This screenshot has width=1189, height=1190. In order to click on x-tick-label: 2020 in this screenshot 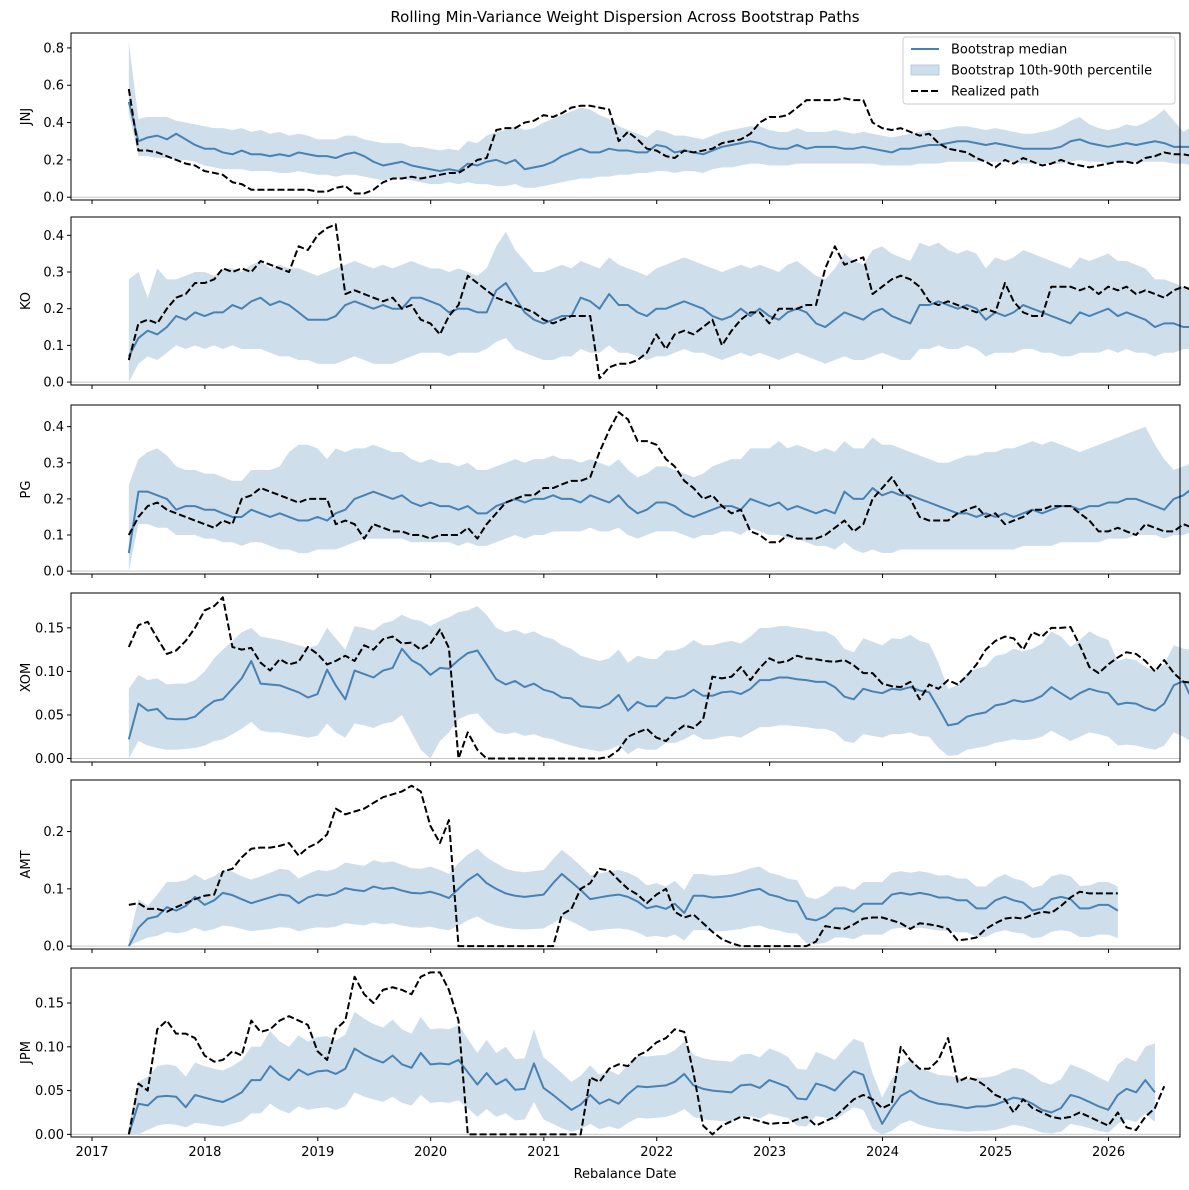, I will do `click(430, 1152)`.